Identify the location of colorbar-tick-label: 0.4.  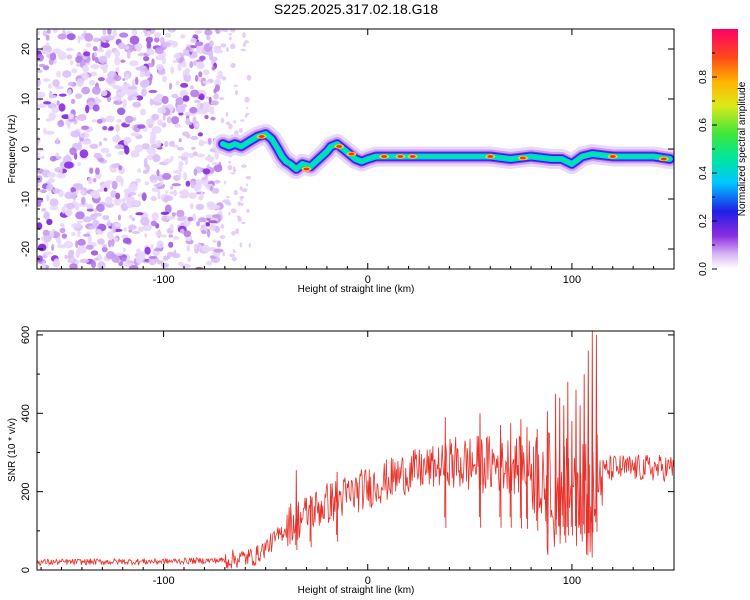
(703, 173).